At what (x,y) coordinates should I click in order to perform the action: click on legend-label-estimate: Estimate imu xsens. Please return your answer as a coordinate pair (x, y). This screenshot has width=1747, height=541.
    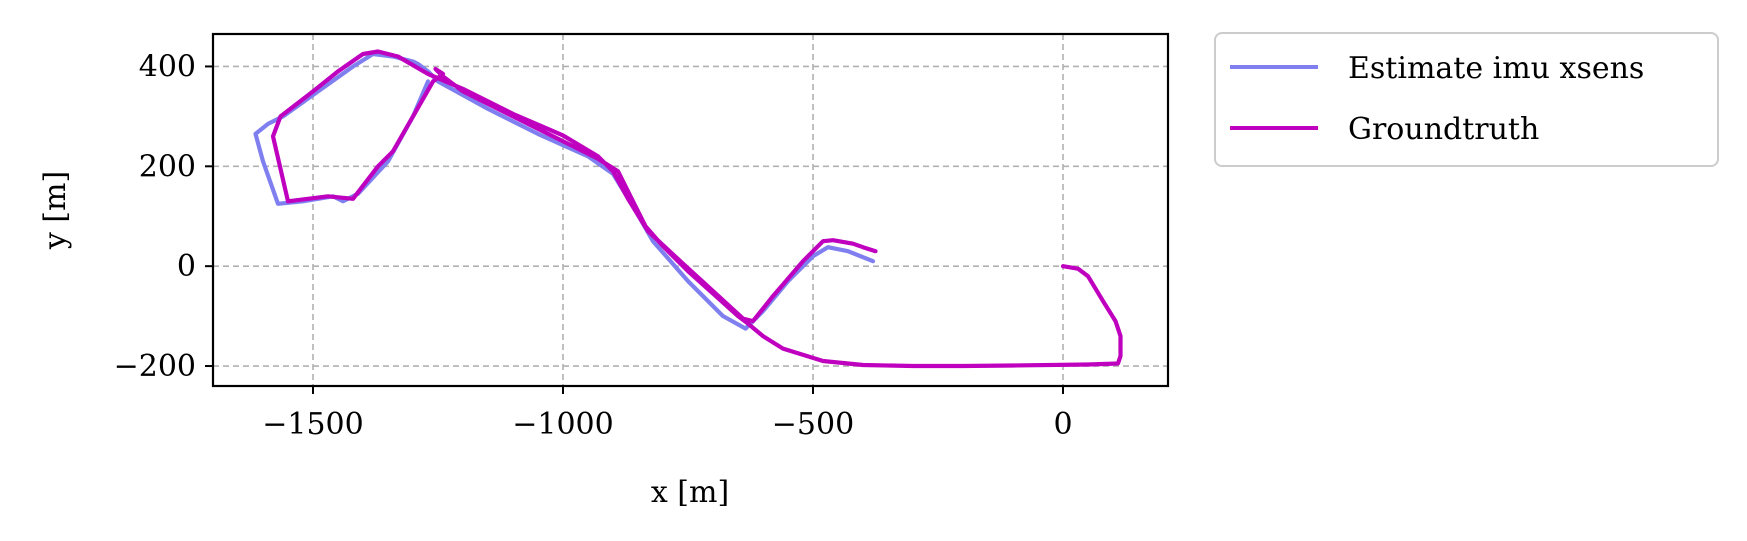
    Looking at the image, I should click on (1496, 68).